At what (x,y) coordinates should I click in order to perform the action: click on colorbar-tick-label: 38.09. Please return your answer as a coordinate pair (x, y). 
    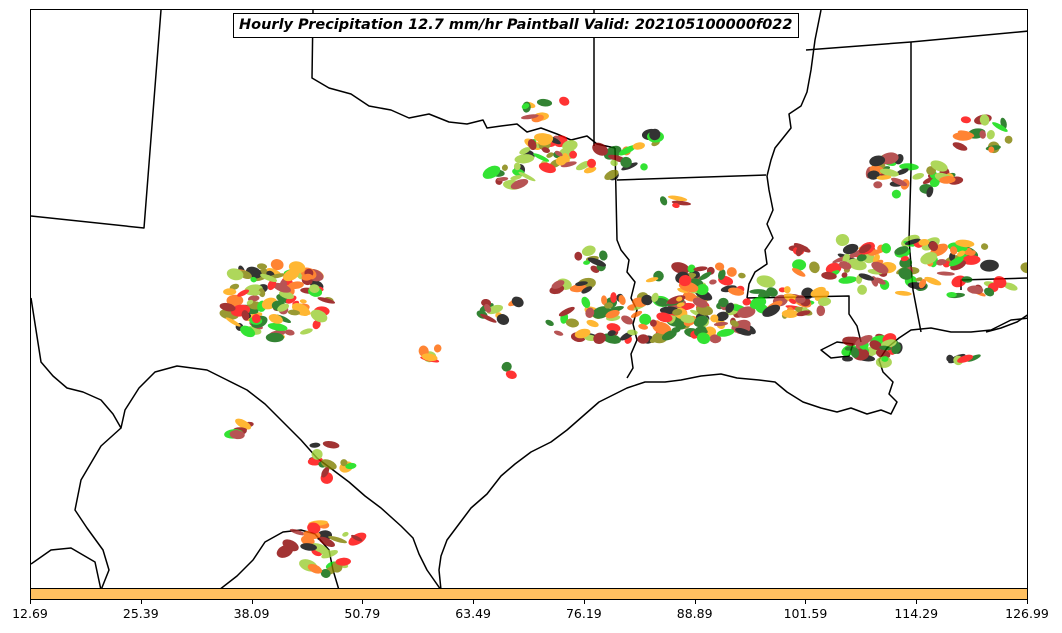
    Looking at the image, I should click on (251, 613).